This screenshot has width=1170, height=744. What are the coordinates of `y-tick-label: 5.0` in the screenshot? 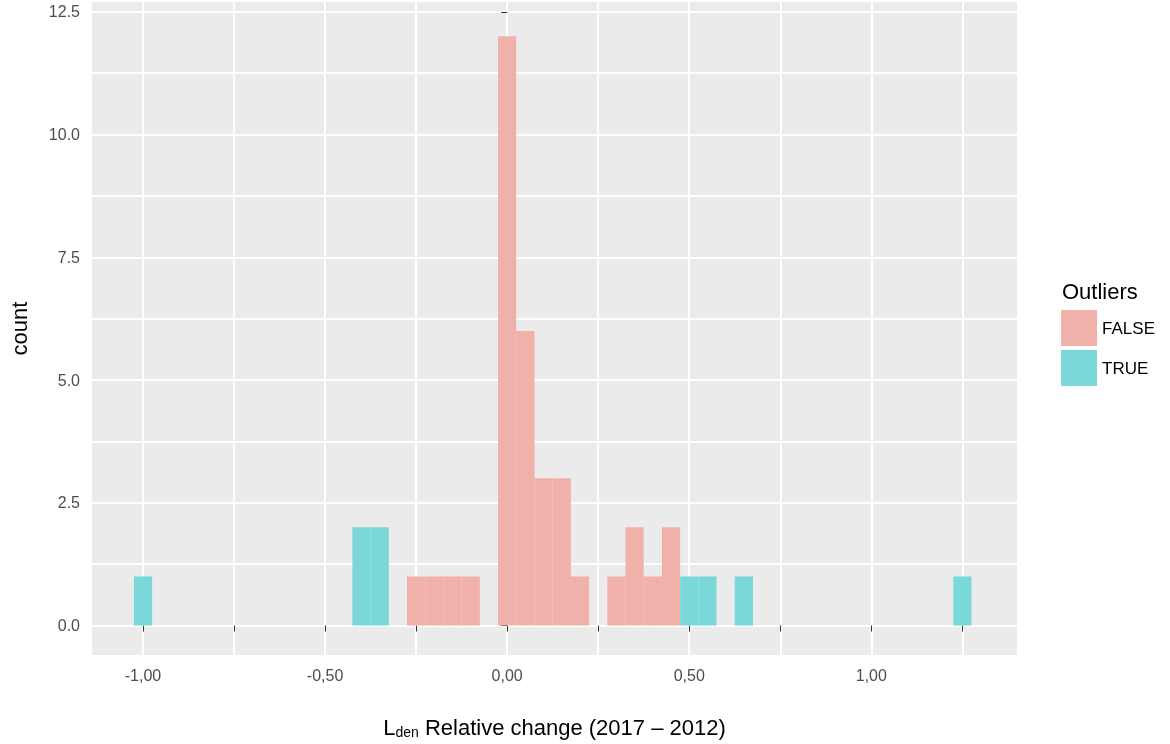 It's located at (69, 380).